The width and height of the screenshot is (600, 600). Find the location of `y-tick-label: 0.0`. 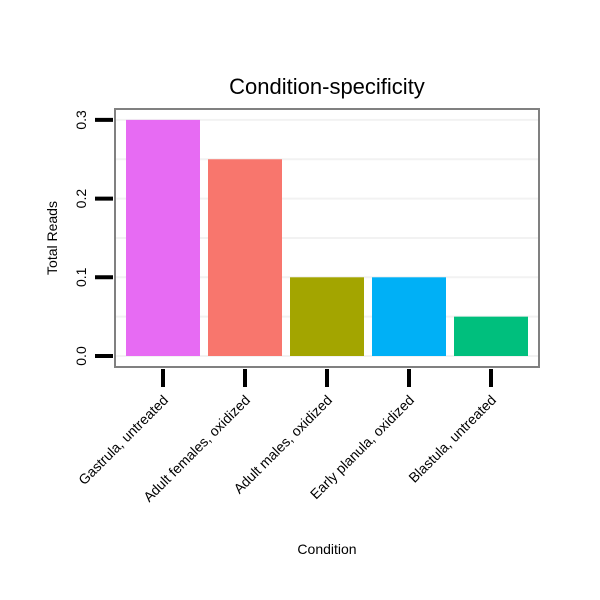

y-tick-label: 0.0 is located at coordinates (81, 356).